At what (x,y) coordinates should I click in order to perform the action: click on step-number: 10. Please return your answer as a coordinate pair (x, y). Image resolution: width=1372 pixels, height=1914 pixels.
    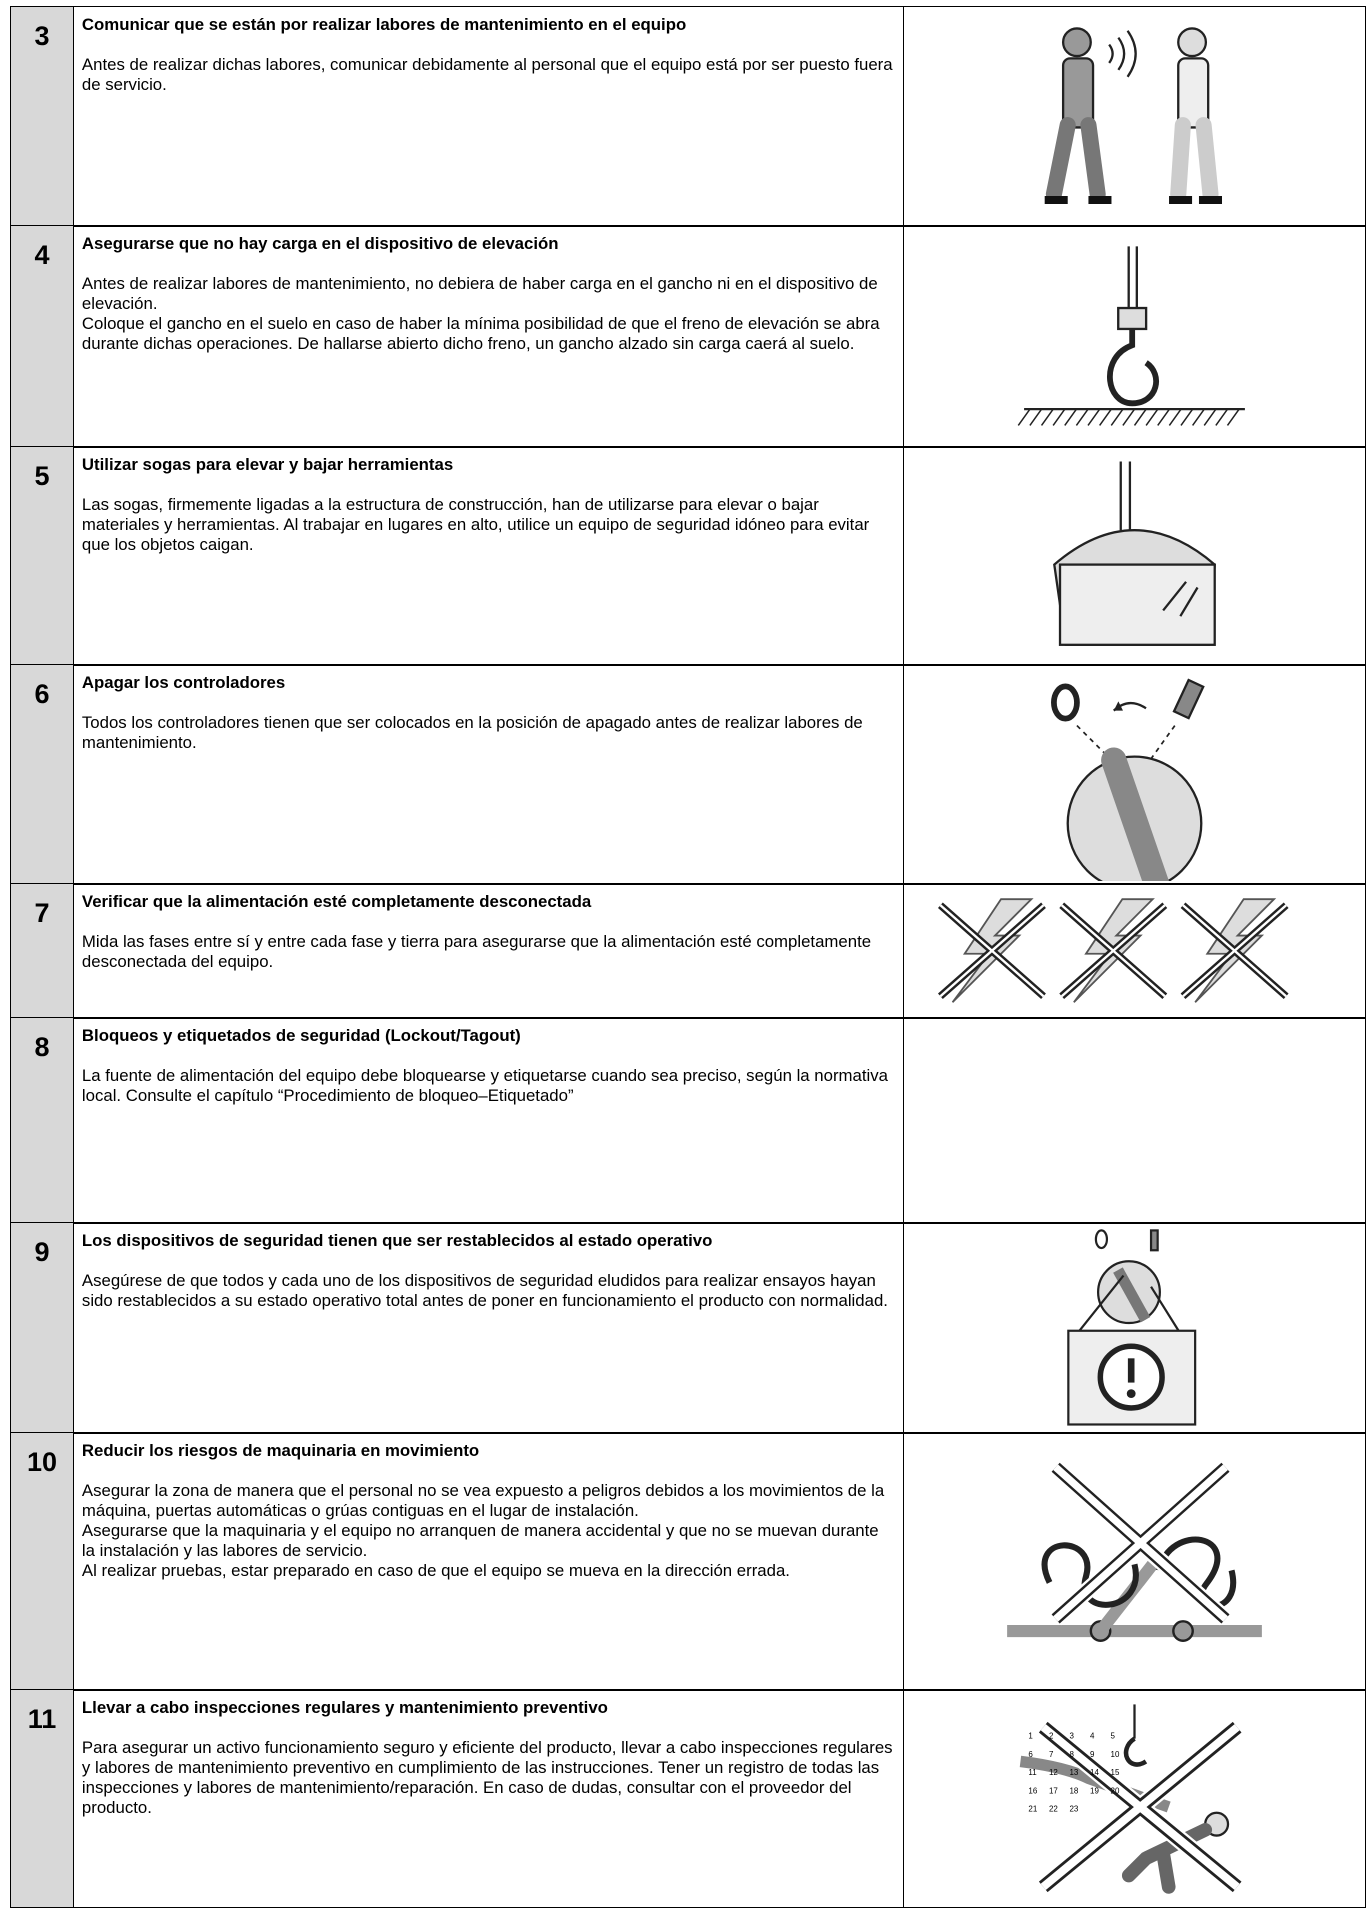
    Looking at the image, I should click on (42, 1561).